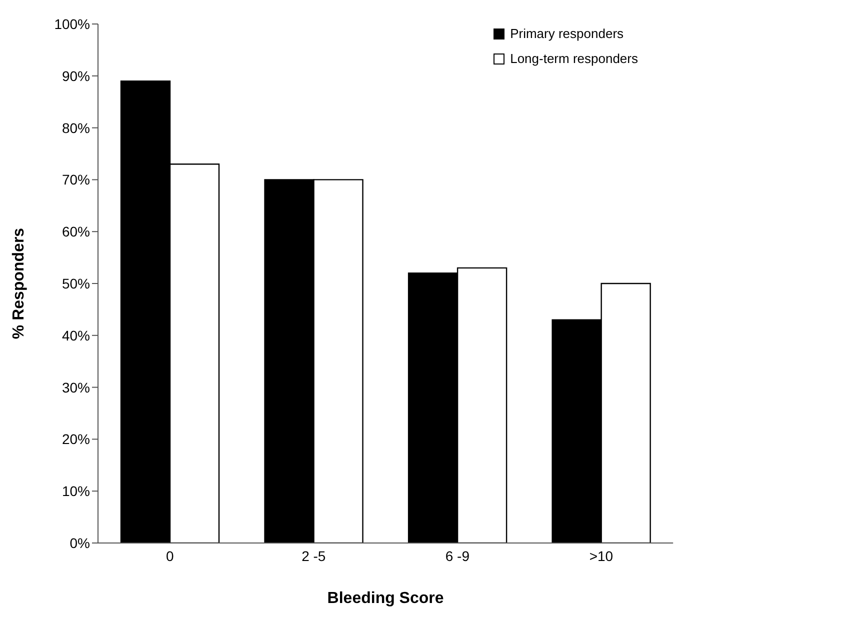  Describe the element at coordinates (76, 283) in the screenshot. I see `y-tick-label: 50%` at that location.